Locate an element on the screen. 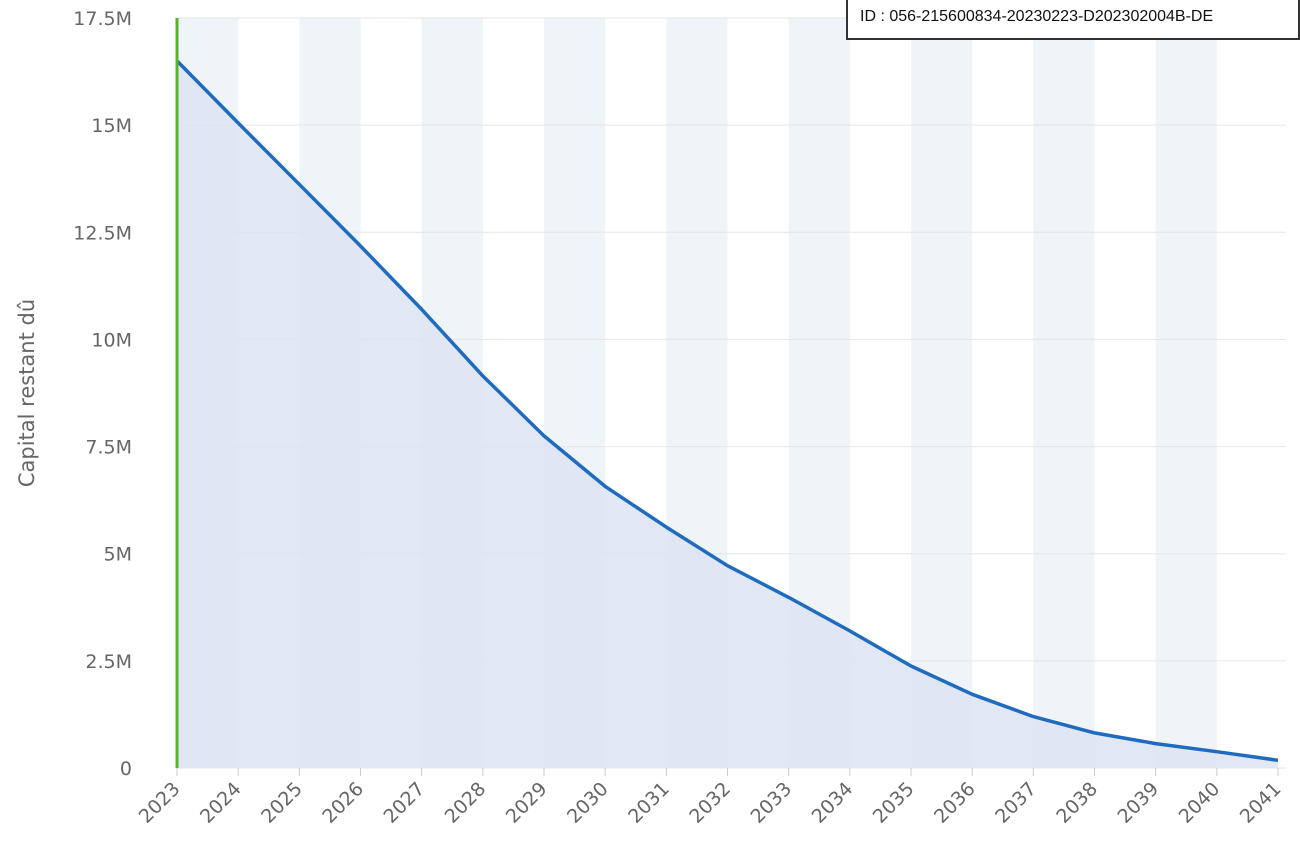  x-tick-label: 2026 is located at coordinates (343, 803).